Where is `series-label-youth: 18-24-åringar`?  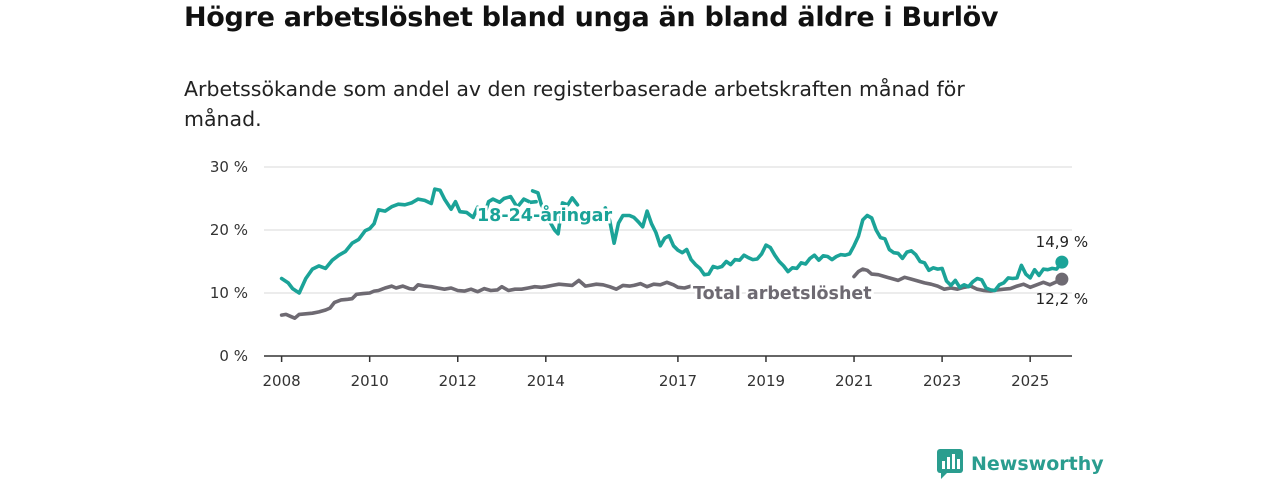
series-label-youth: 18-24-åringar is located at coordinates (544, 215).